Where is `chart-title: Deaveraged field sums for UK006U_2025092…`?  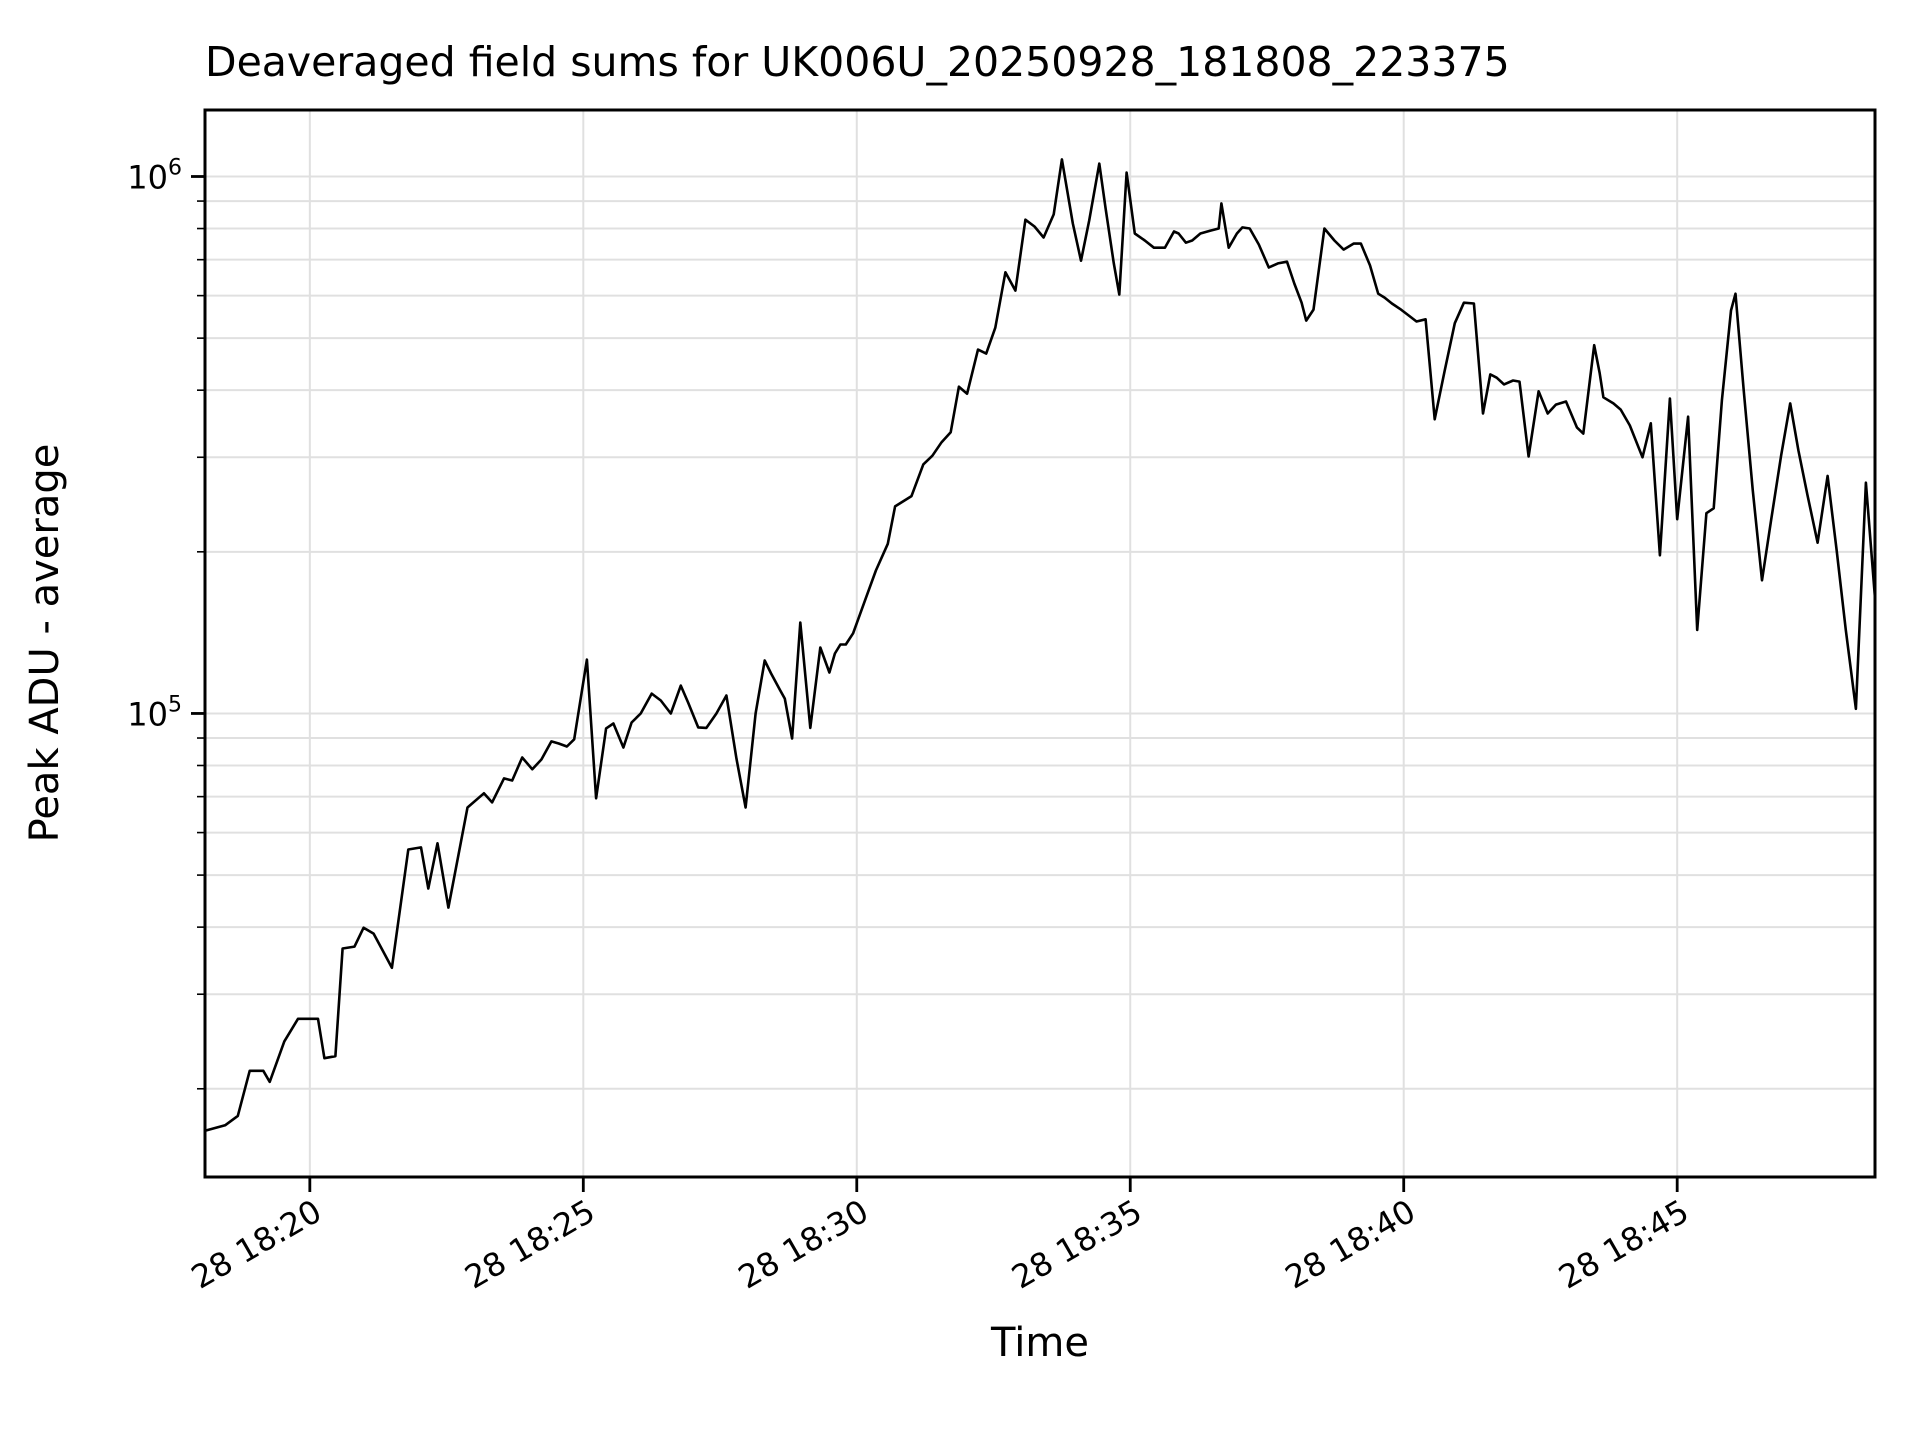 chart-title: Deaveraged field sums for UK006U_2025092… is located at coordinates (857, 62).